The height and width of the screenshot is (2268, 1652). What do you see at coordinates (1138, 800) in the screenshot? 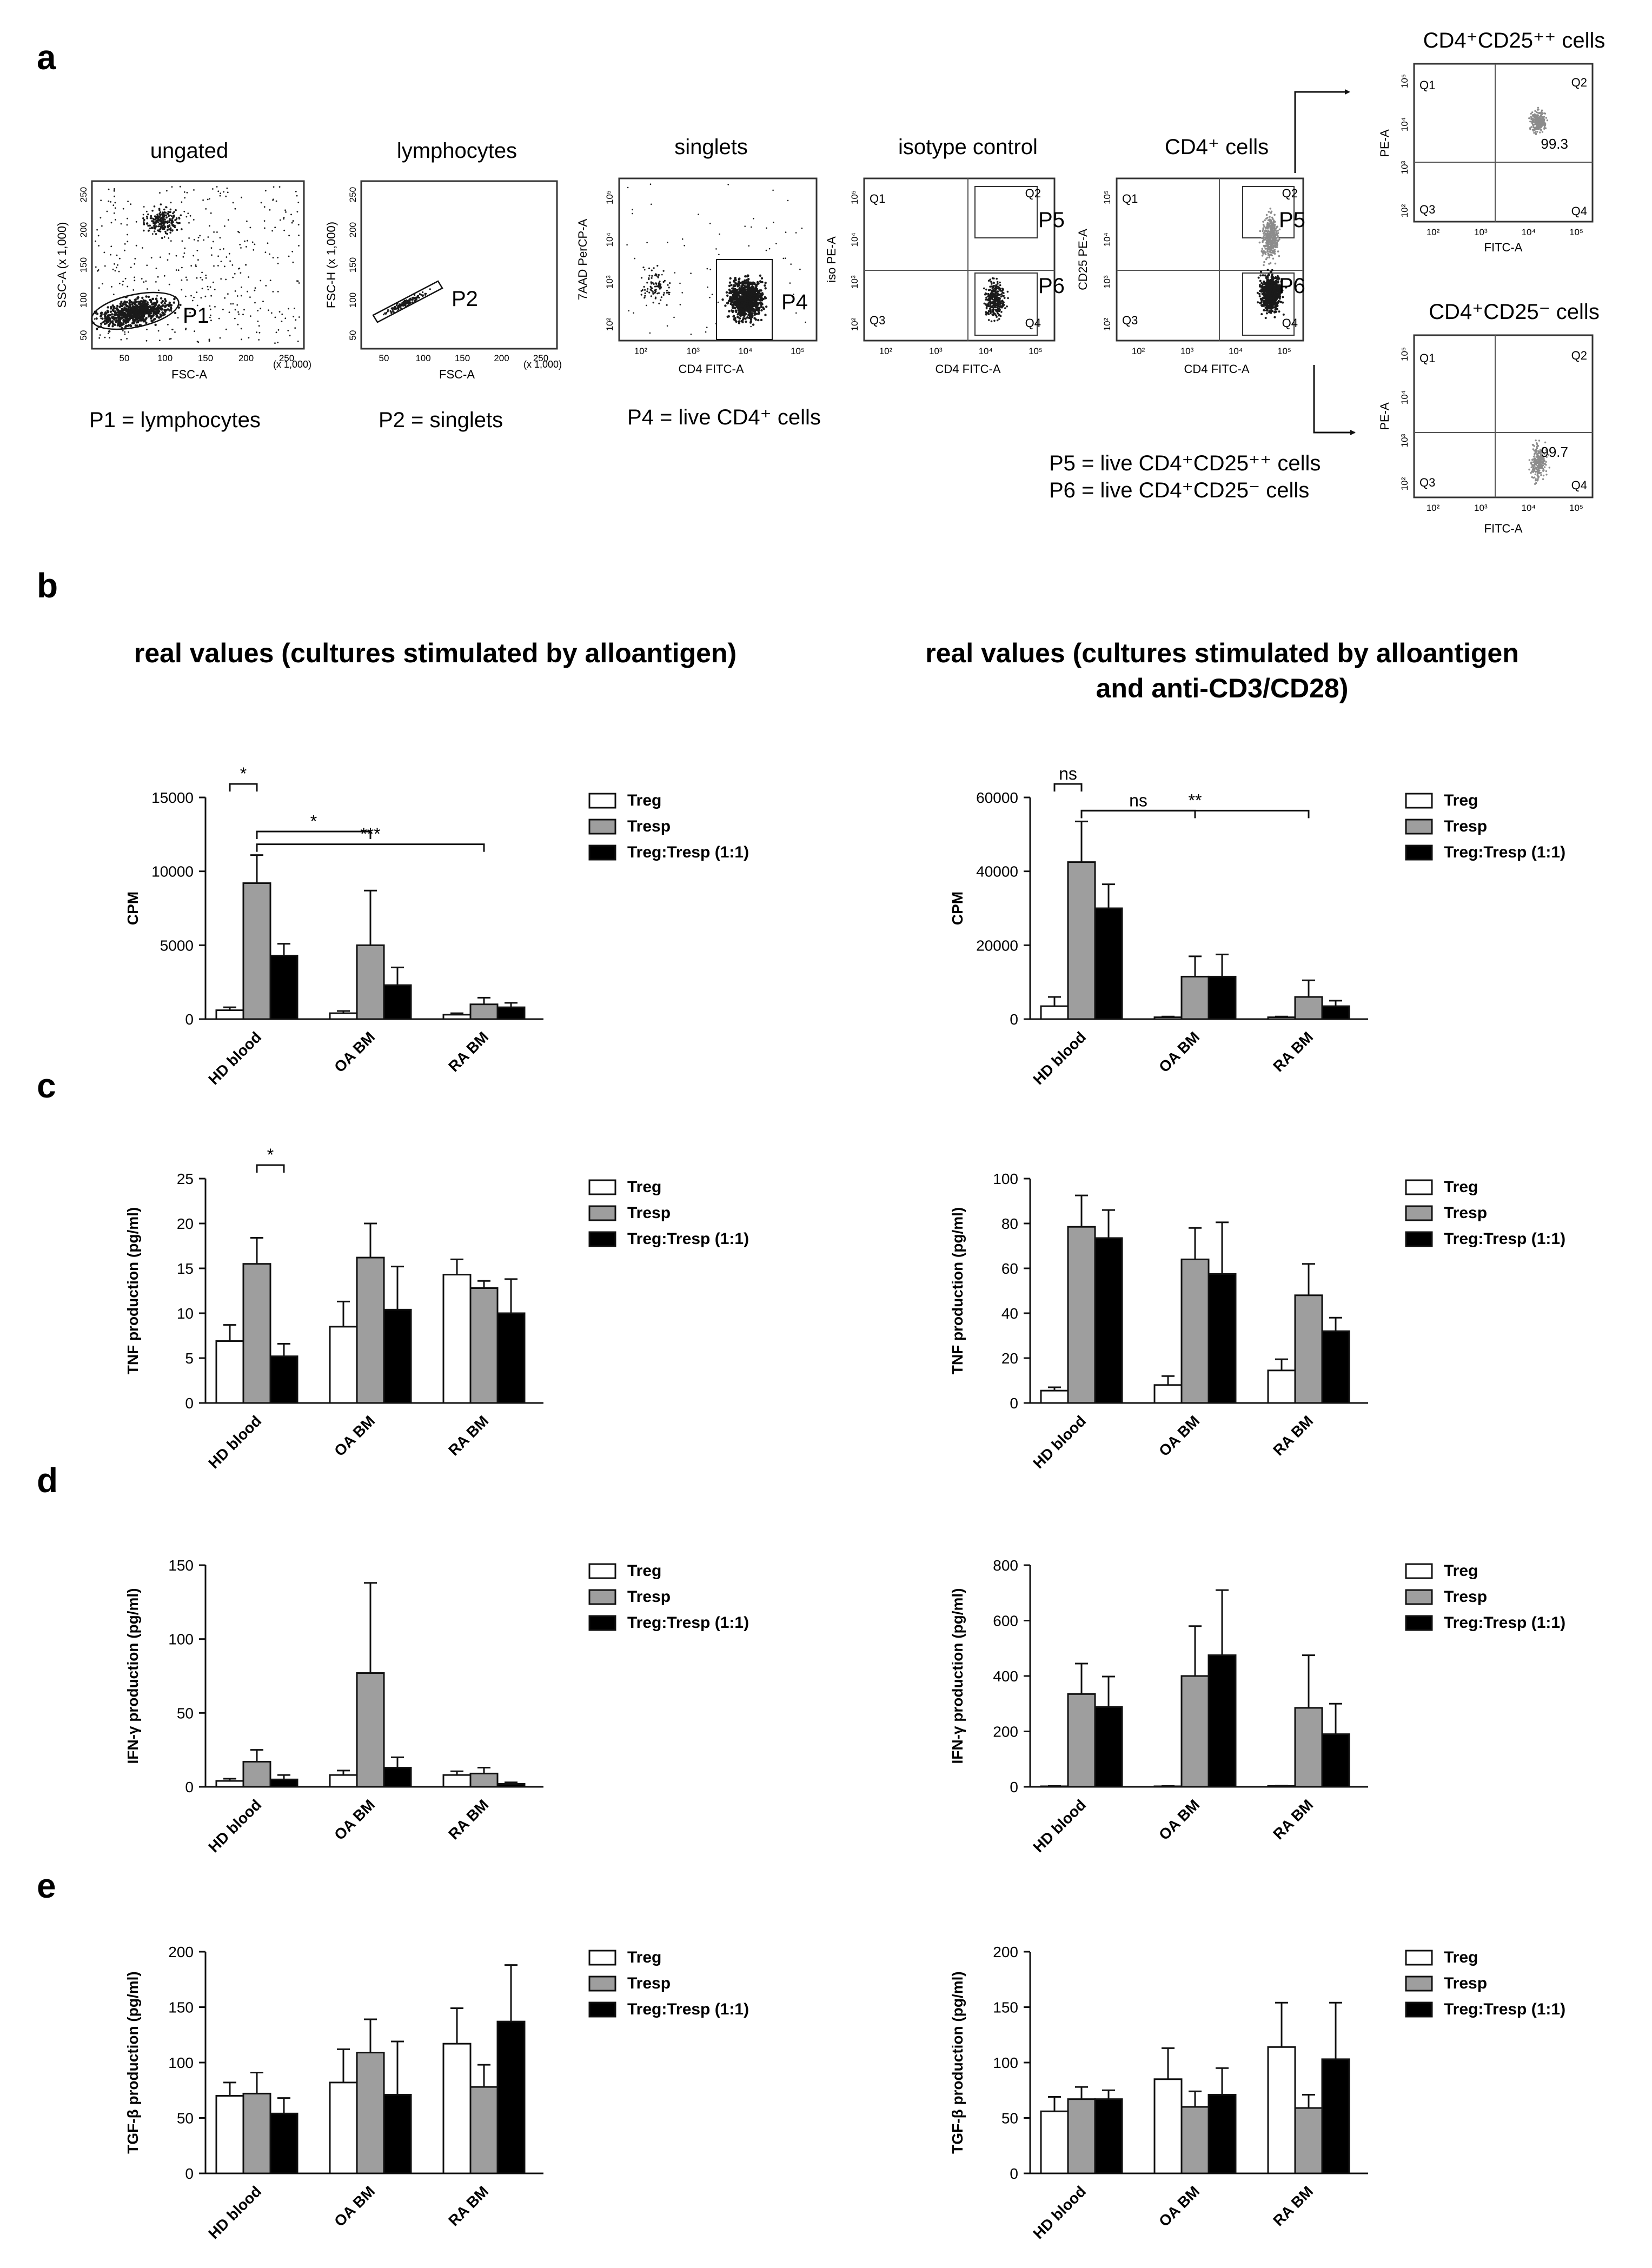
I see `sig-label: ns` at bounding box center [1138, 800].